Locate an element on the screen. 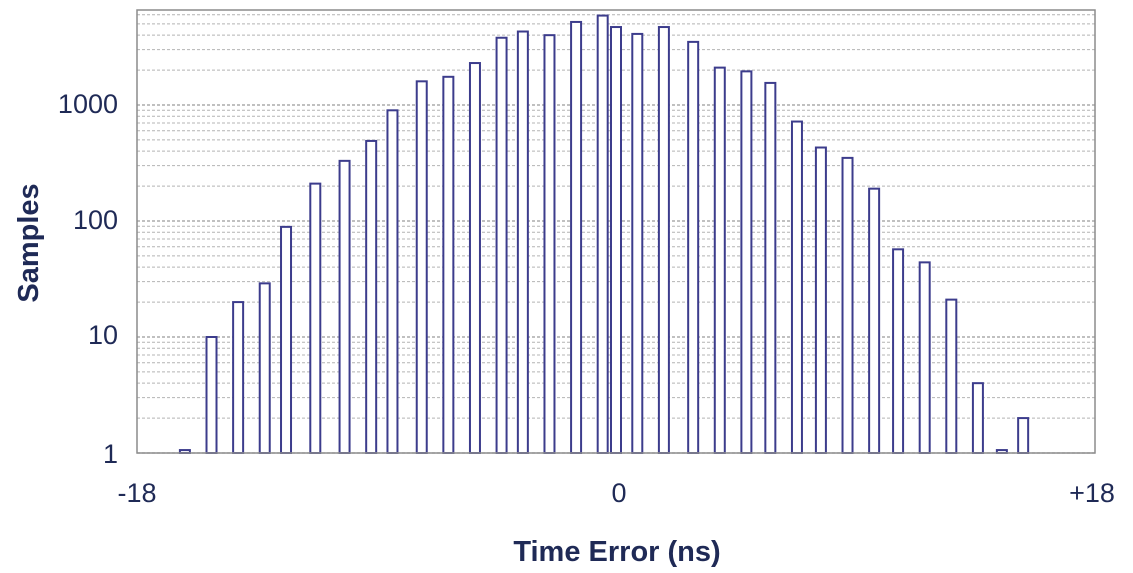  x-tick-label-min: -18 is located at coordinates (136, 493).